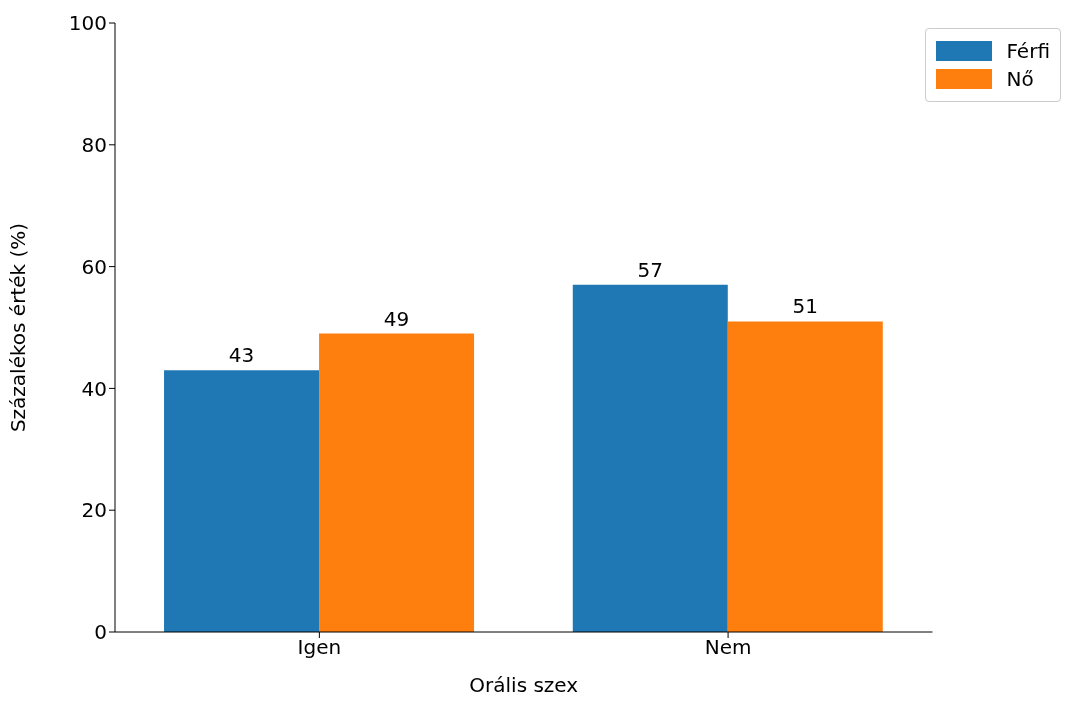  What do you see at coordinates (650, 269) in the screenshot?
I see `data-label: 57` at bounding box center [650, 269].